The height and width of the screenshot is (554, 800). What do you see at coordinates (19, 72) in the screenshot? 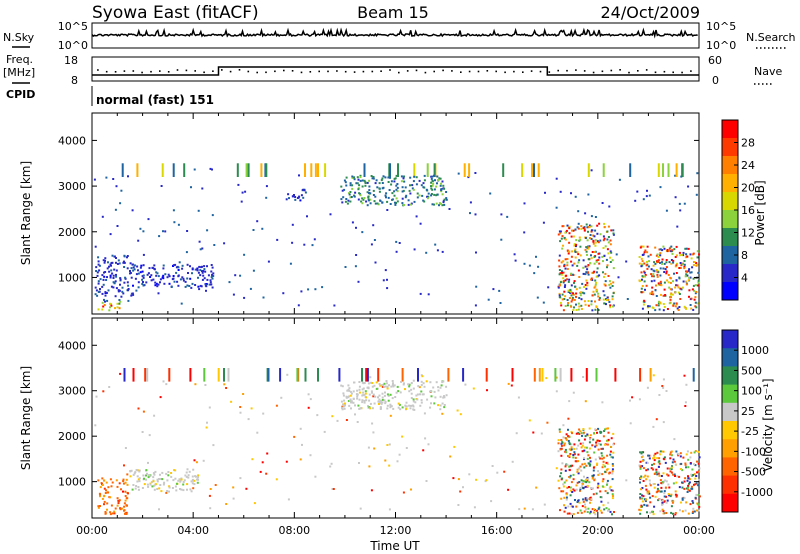
I see `freq-label-line2: [MHz]` at bounding box center [19, 72].